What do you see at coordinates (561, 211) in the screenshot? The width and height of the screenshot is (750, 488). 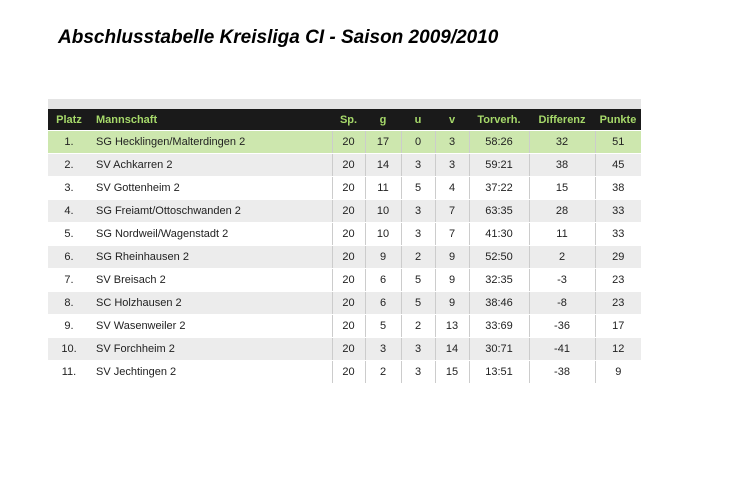 I see `cell-differenz: 28` at bounding box center [561, 211].